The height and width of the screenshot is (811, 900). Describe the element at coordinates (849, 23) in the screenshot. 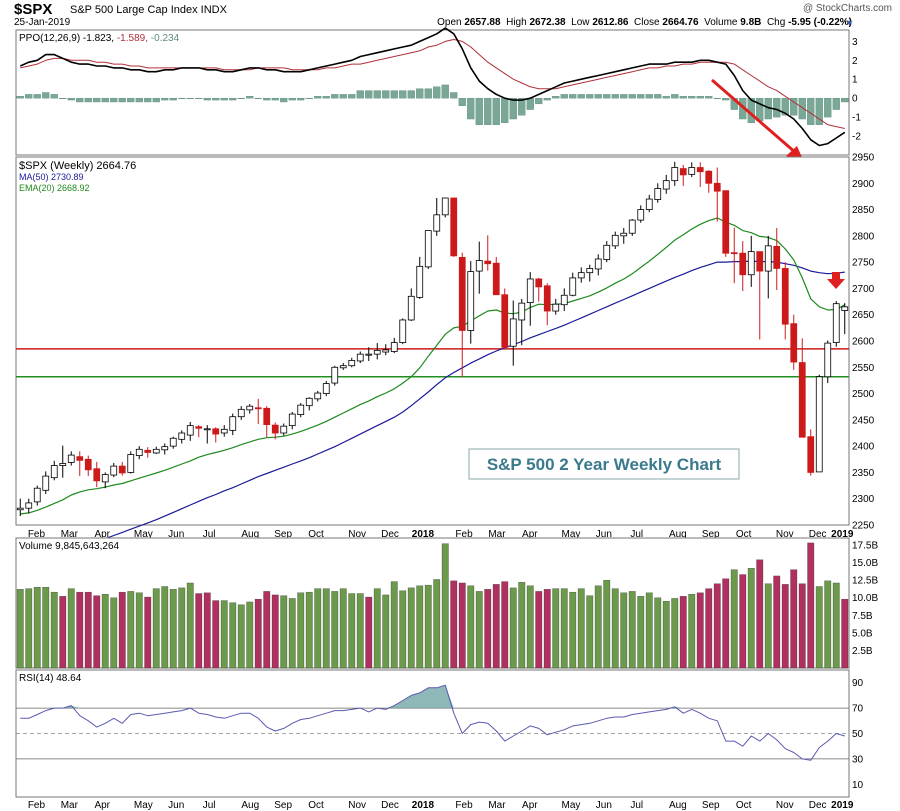

I see `chevron-down-icon: ▼` at that location.